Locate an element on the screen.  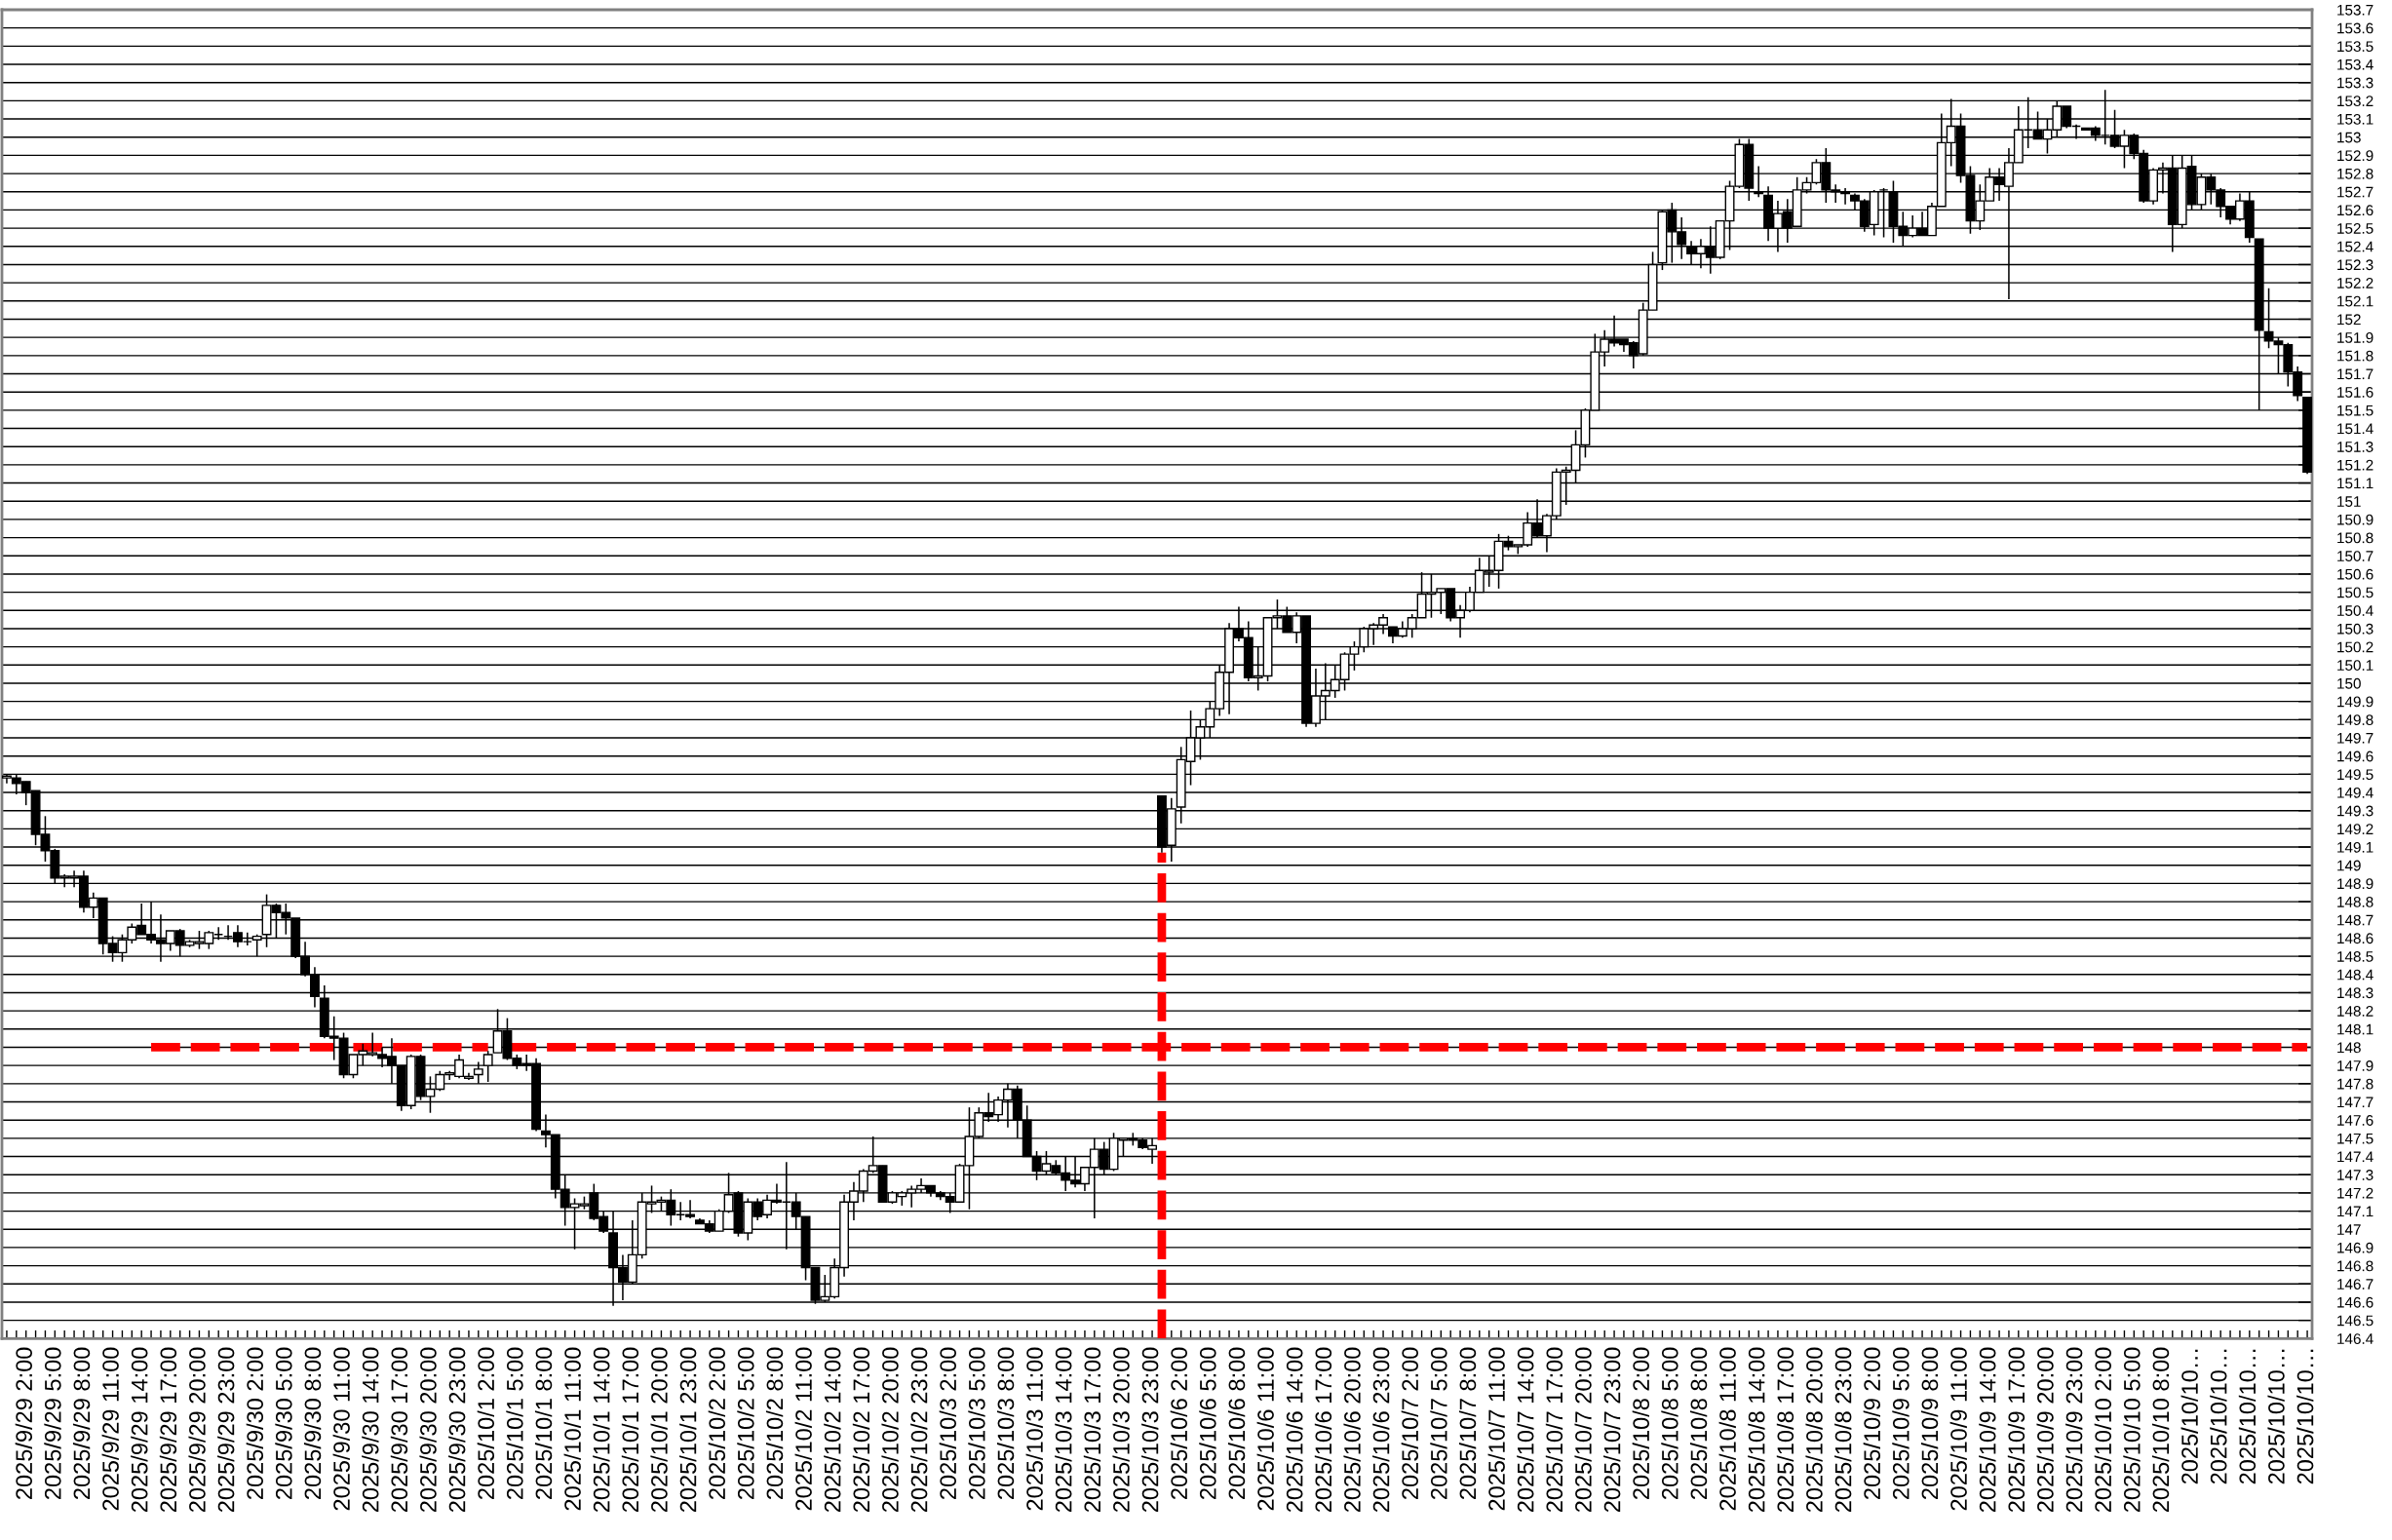
y-tick-label: 148.3 is located at coordinates (2355, 993).